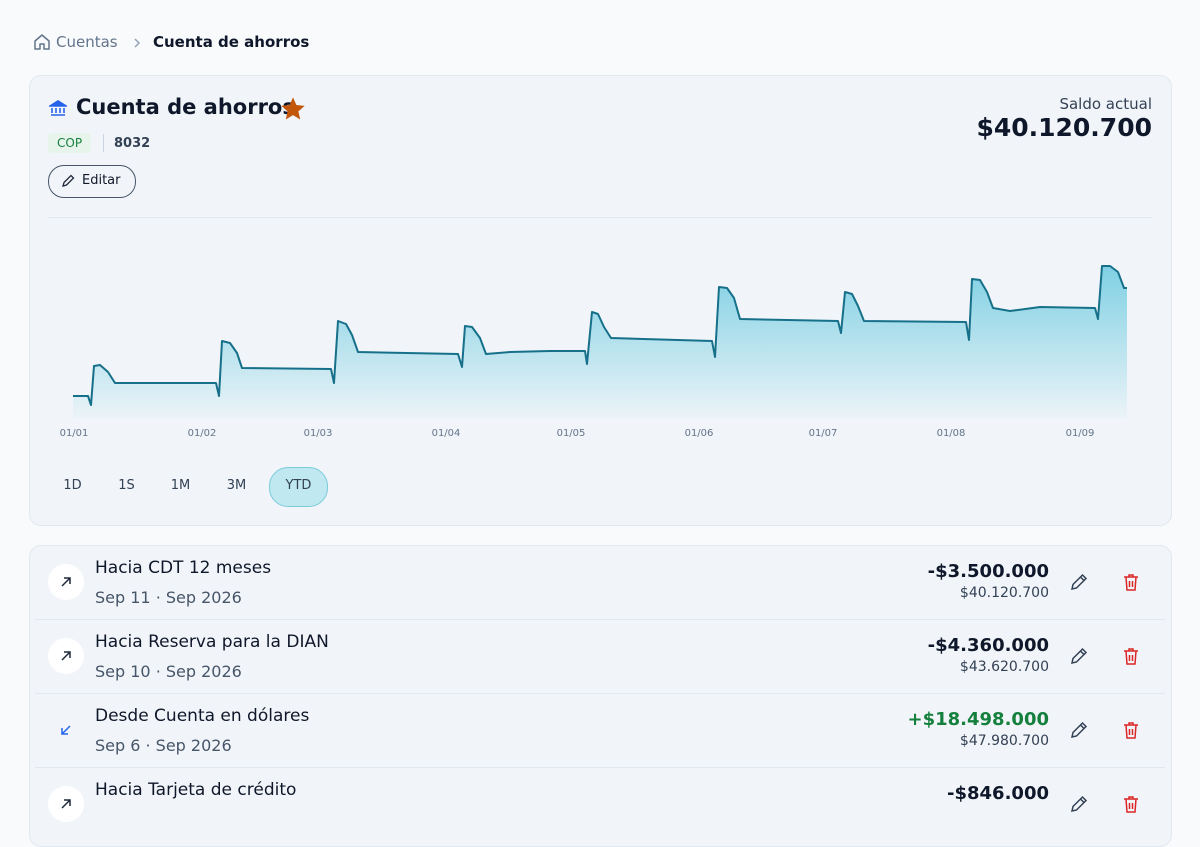 Image resolution: width=1200 pixels, height=847 pixels. I want to click on range-button: 1M, so click(180, 485).